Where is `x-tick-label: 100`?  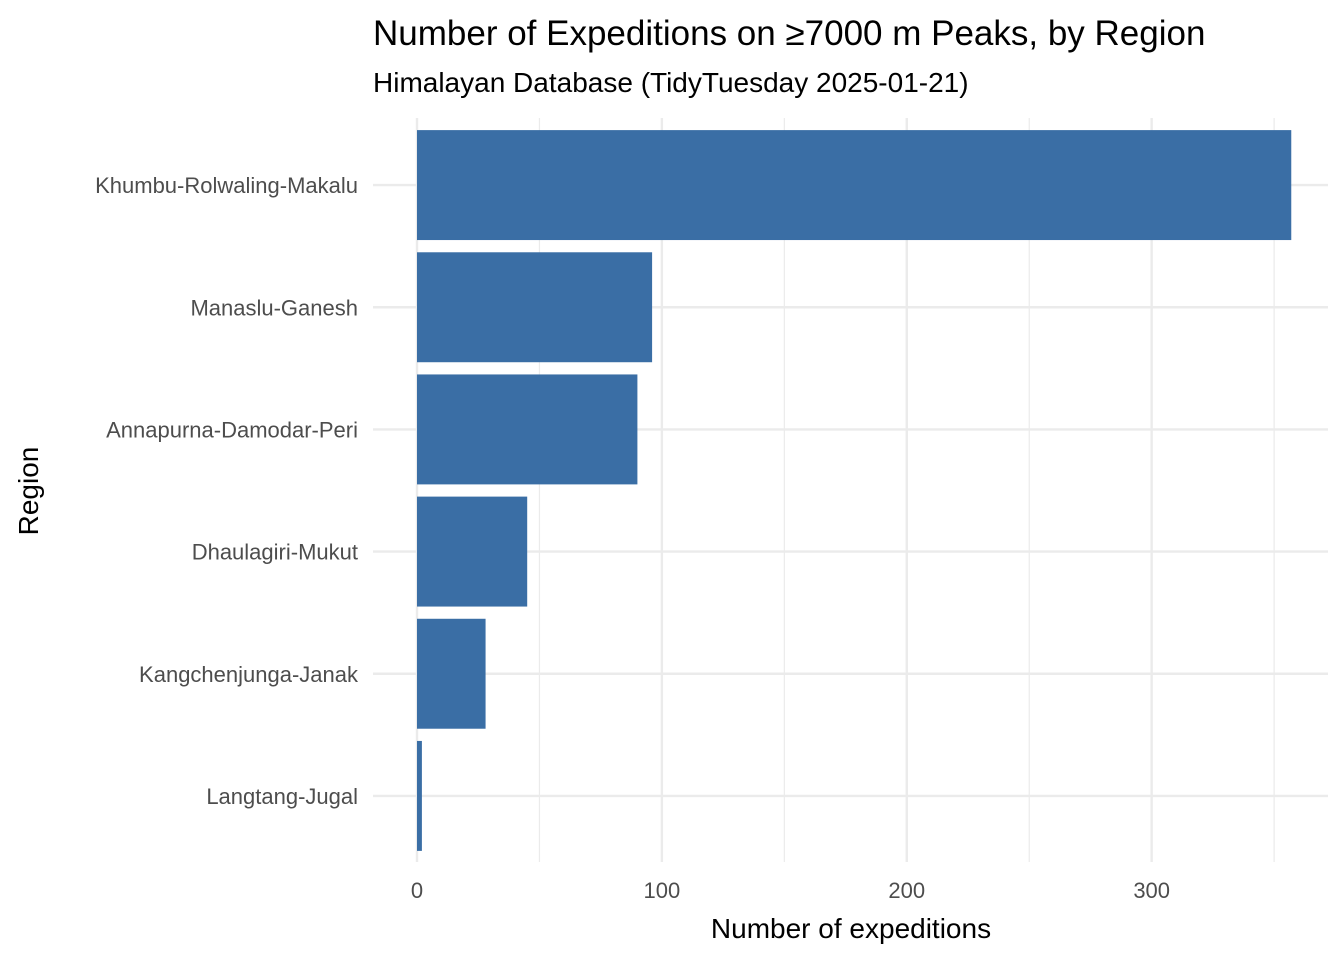
x-tick-label: 100 is located at coordinates (662, 890).